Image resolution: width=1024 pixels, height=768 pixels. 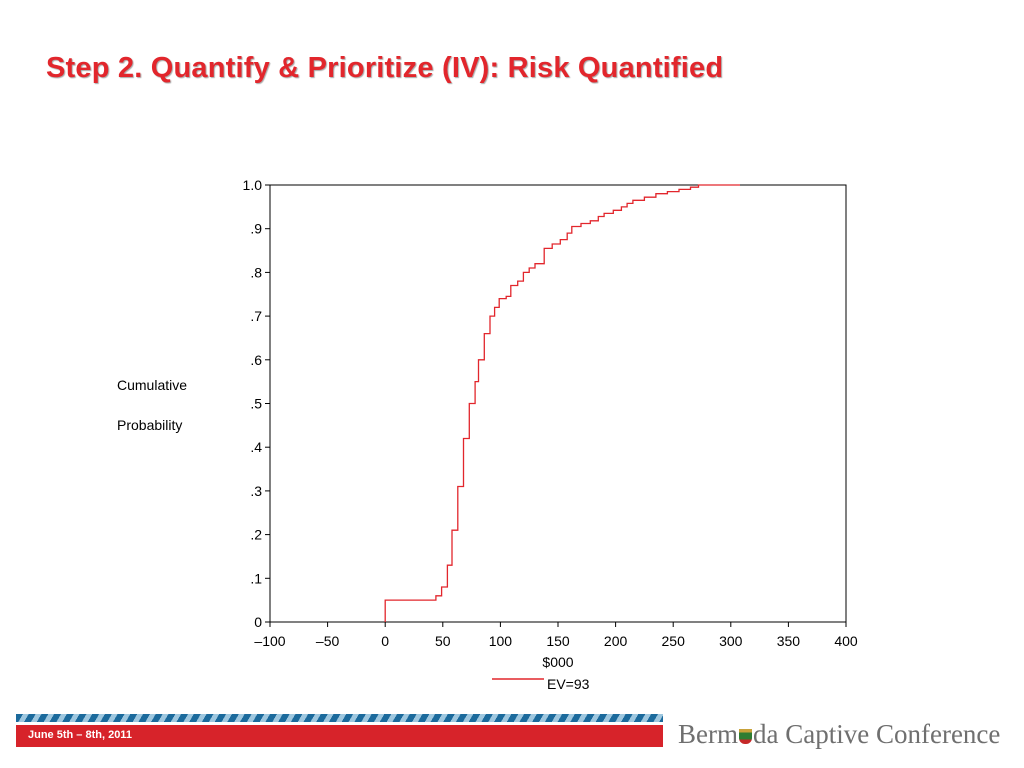 I want to click on y-tick-label: 0, so click(x=258, y=622).